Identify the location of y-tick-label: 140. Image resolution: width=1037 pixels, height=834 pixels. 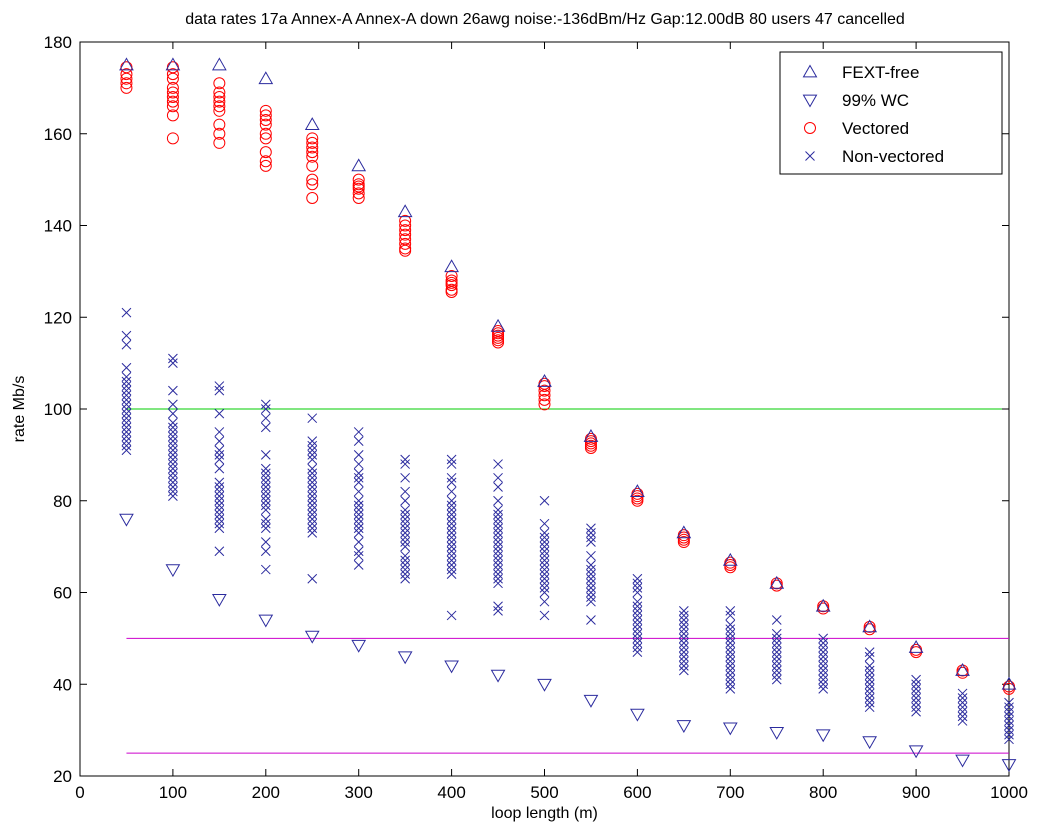
(58, 226).